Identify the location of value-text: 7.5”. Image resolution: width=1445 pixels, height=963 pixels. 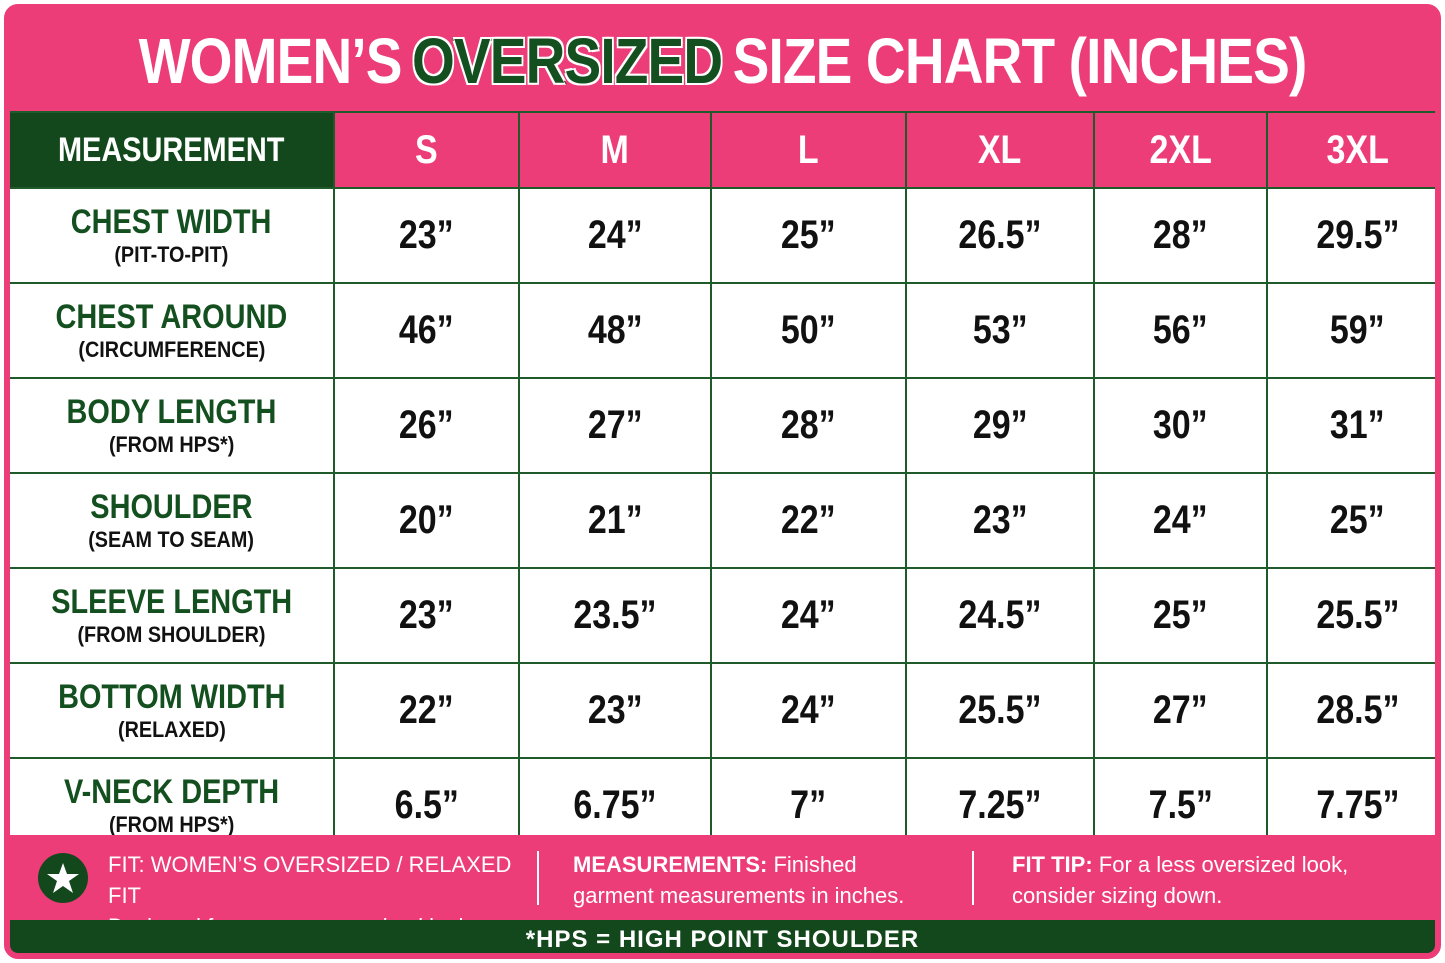
(1180, 805).